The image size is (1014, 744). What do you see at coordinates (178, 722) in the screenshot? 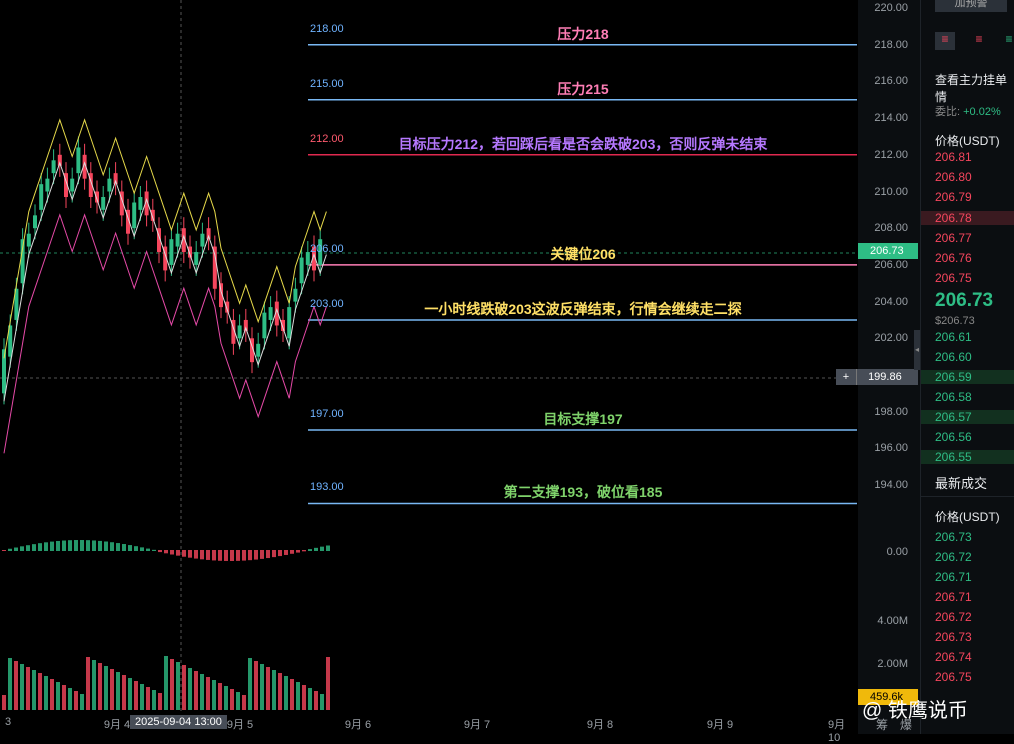
I see `crosshair-time-tag: 2025-09-04 13:00` at bounding box center [178, 722].